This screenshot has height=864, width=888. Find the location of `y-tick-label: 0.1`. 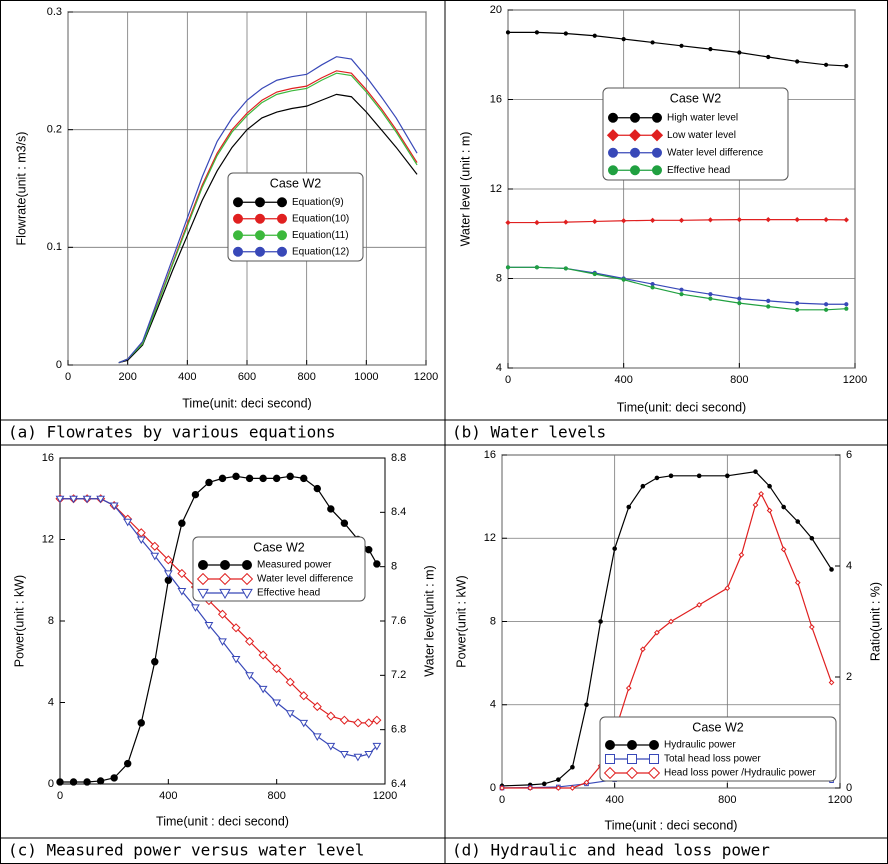

y-tick-label: 0.1 is located at coordinates (54, 247).